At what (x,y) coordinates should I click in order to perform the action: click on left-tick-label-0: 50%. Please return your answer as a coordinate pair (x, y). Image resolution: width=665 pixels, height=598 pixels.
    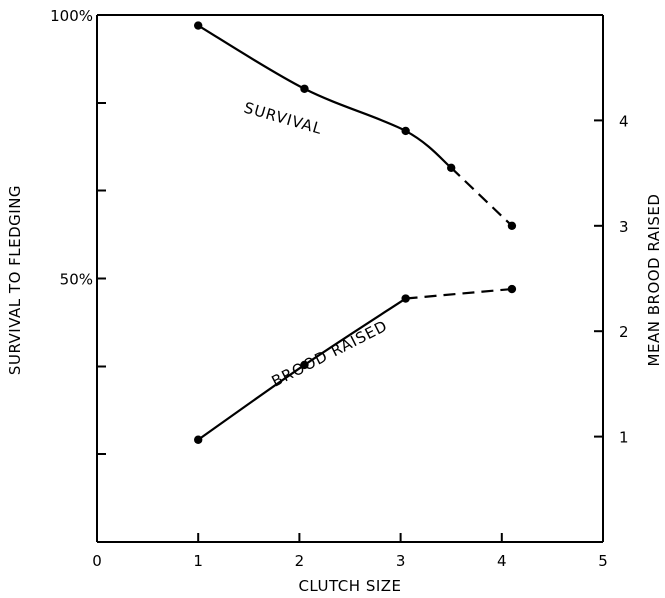
    Looking at the image, I should click on (76, 280).